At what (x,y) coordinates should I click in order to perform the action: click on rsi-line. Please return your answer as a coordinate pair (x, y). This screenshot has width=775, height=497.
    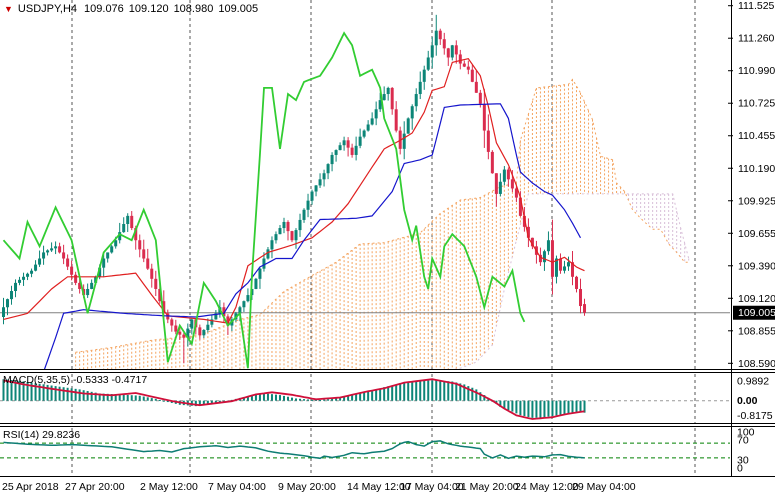
    Looking at the image, I should click on (294, 450).